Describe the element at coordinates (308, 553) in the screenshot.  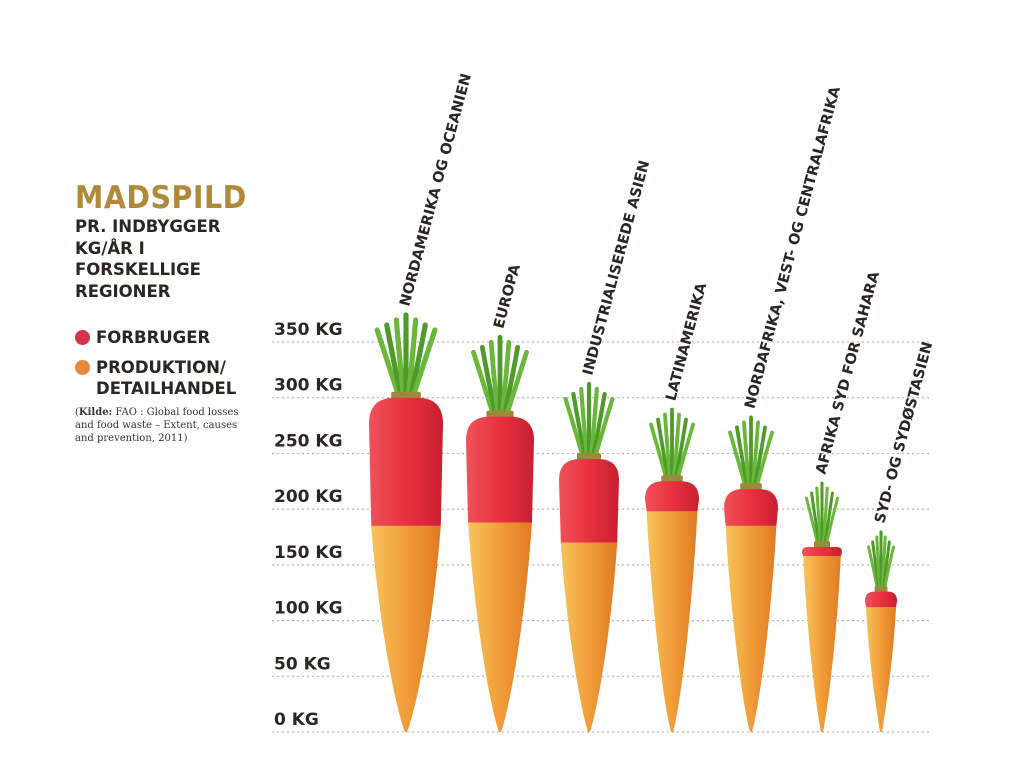
I see `y-tick-label: 150 KG` at that location.